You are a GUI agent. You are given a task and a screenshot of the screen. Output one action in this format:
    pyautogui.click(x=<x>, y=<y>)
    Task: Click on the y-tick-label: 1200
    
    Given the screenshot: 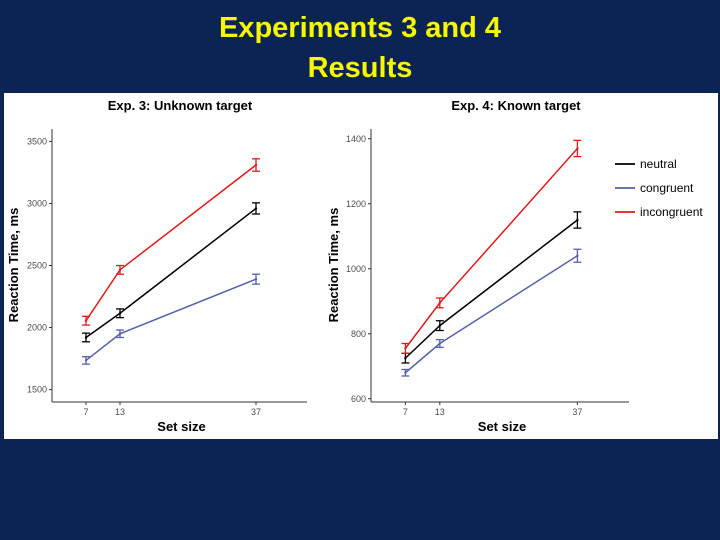 What is the action you would take?
    pyautogui.click(x=356, y=204)
    